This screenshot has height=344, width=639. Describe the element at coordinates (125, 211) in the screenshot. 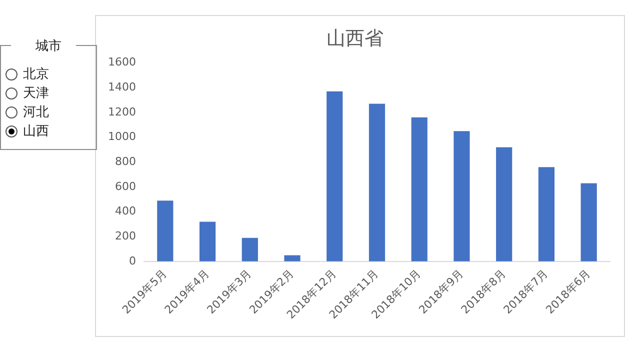

I see `y-tick-label: 400` at that location.